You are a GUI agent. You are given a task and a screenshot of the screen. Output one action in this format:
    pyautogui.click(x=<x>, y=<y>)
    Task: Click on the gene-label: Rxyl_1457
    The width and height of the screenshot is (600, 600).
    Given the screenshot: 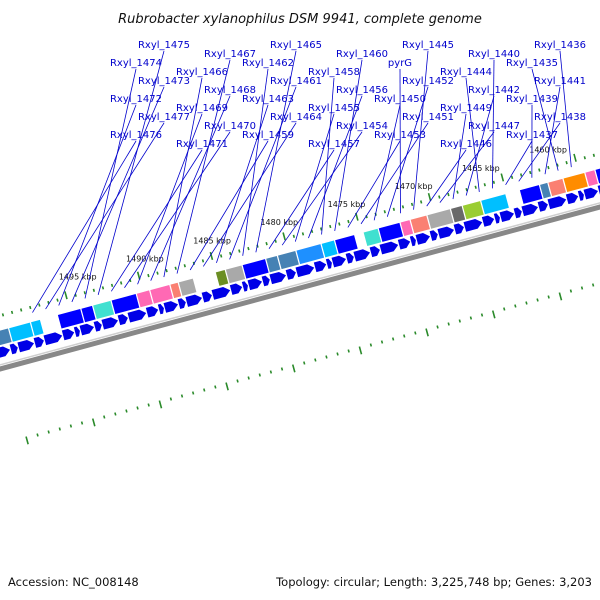 What is the action you would take?
    pyautogui.click(x=334, y=144)
    